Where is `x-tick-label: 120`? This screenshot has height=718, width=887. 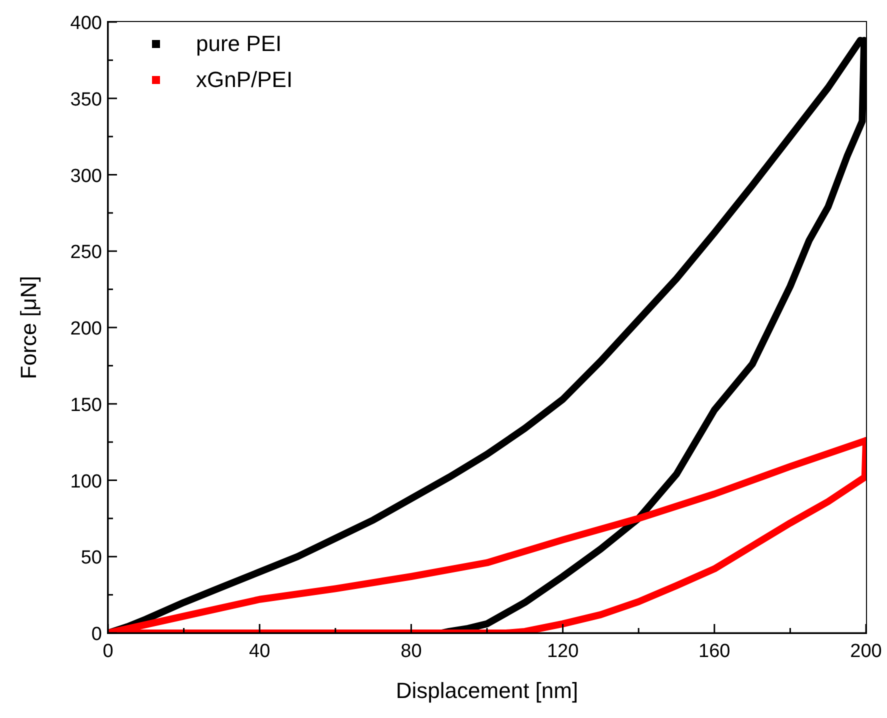 x-tick-label: 120 is located at coordinates (562, 651).